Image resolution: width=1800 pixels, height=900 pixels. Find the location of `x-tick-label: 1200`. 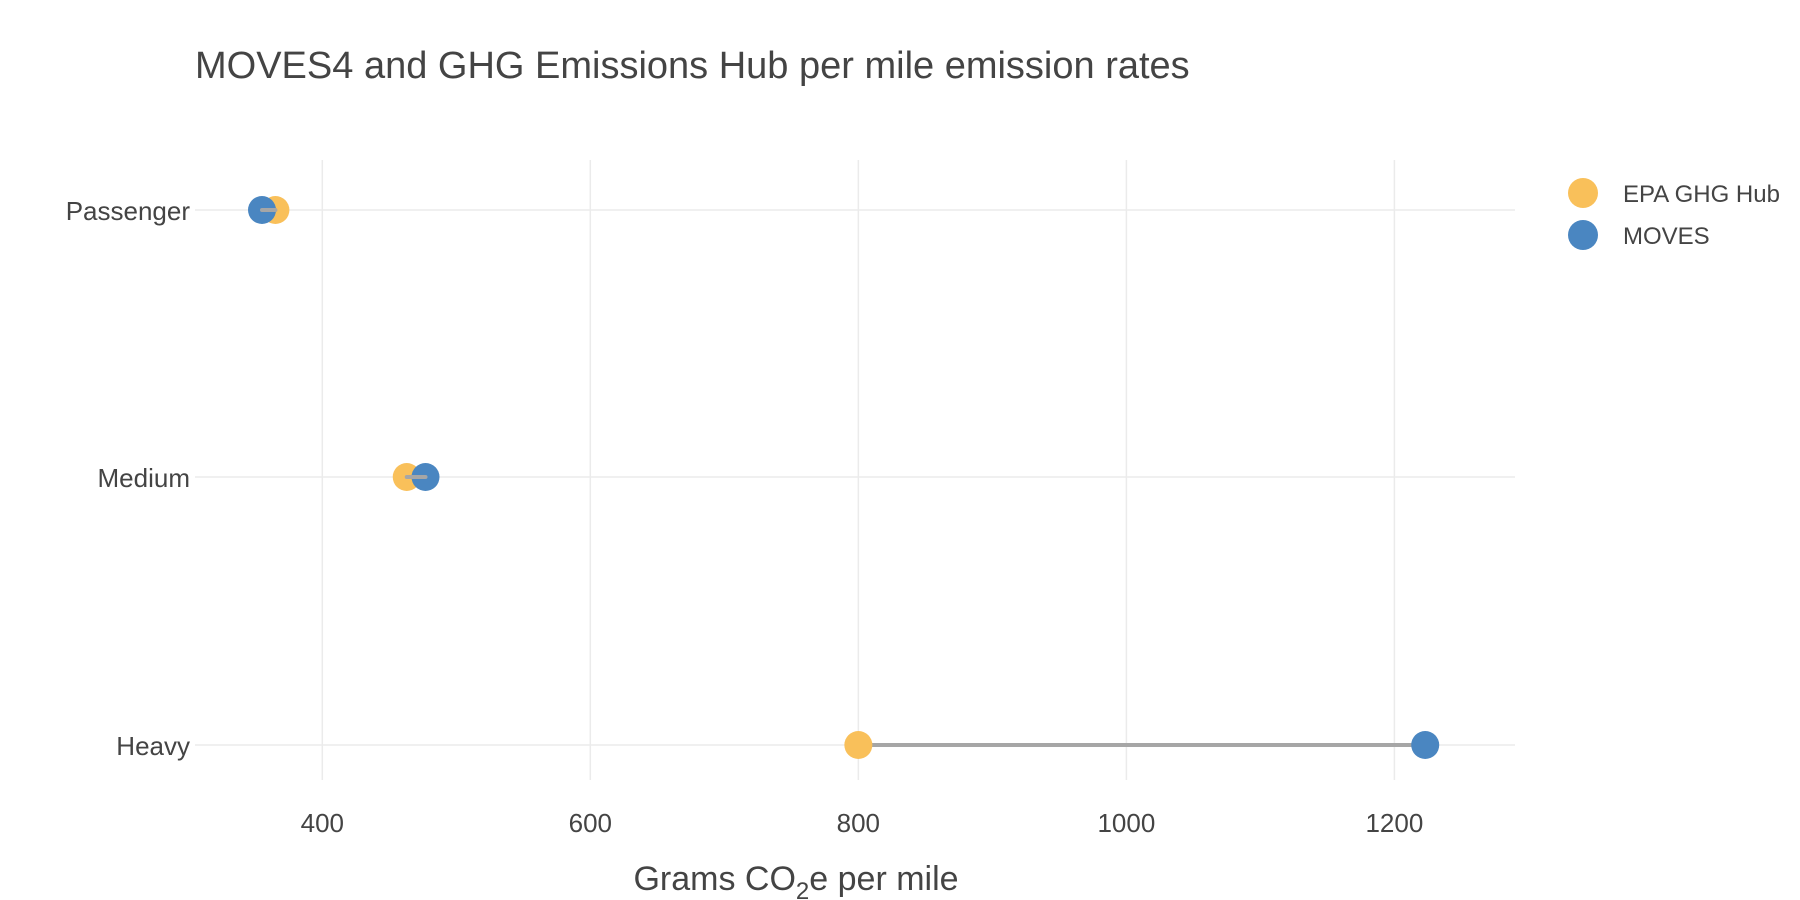

x-tick-label: 1200 is located at coordinates (1394, 823).